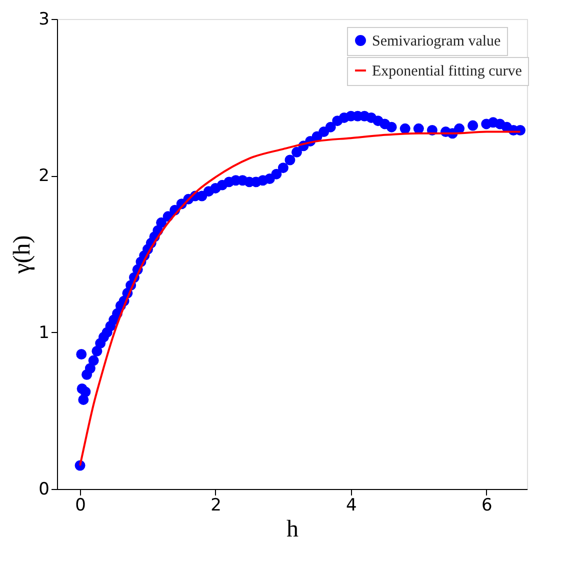 Image resolution: width=562 pixels, height=566 pixels. I want to click on legend-label: Semivariogram value, so click(437, 42).